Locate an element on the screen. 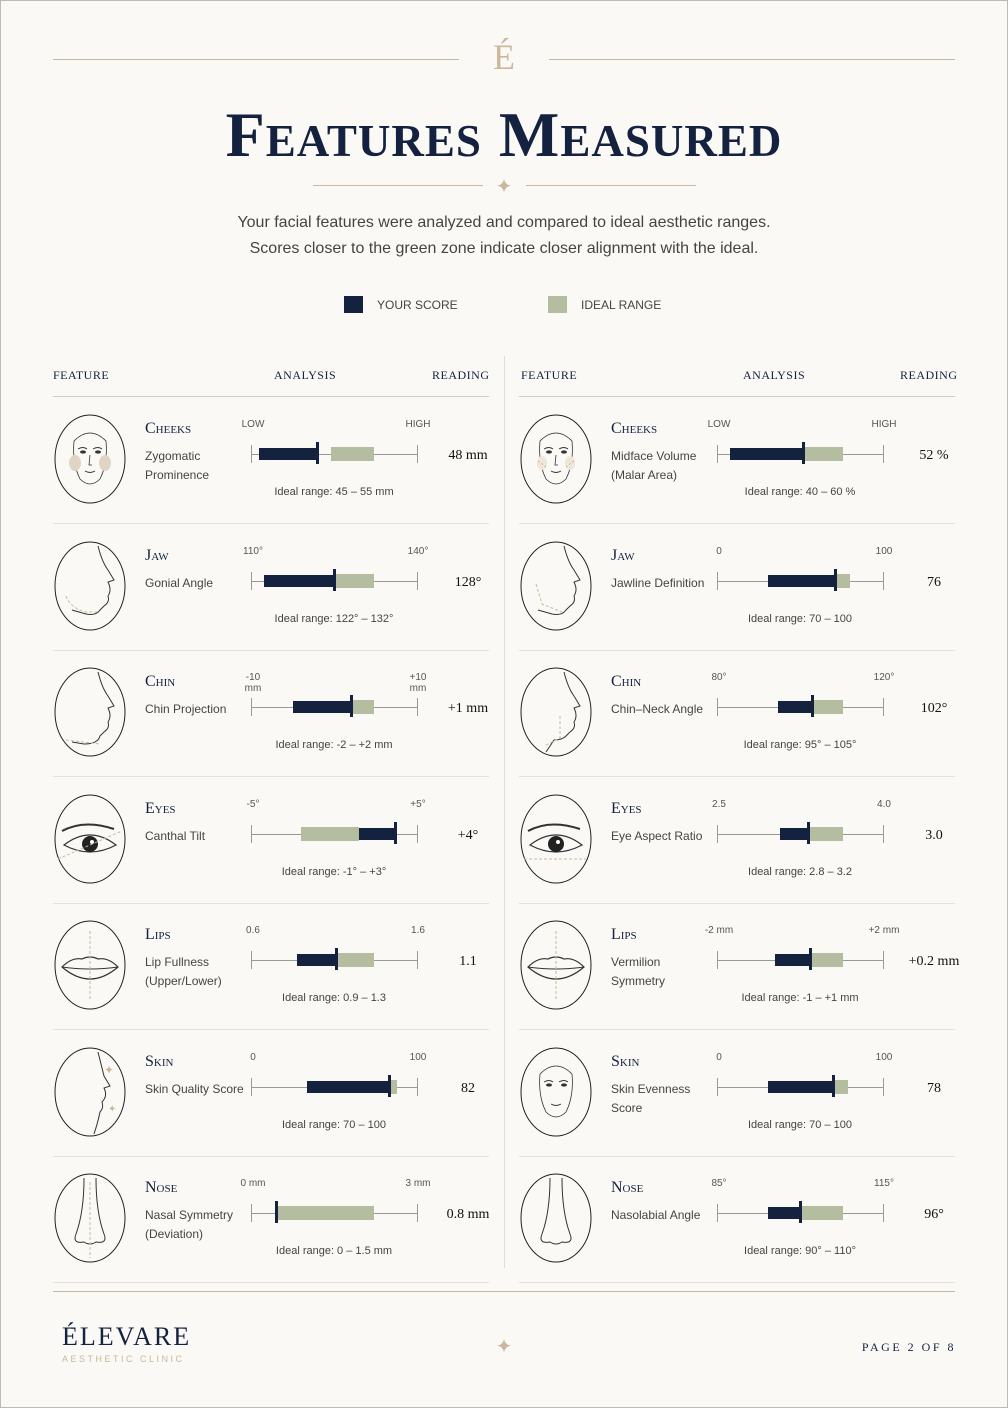 The image size is (1008, 1408). reading-value: 96° is located at coordinates (934, 1214).